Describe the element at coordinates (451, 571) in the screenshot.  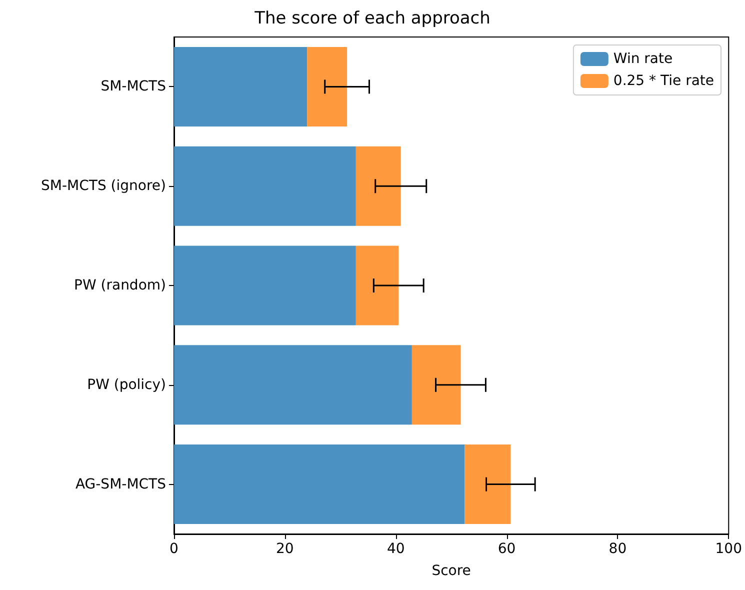
I see `x-axis-title: Score` at that location.